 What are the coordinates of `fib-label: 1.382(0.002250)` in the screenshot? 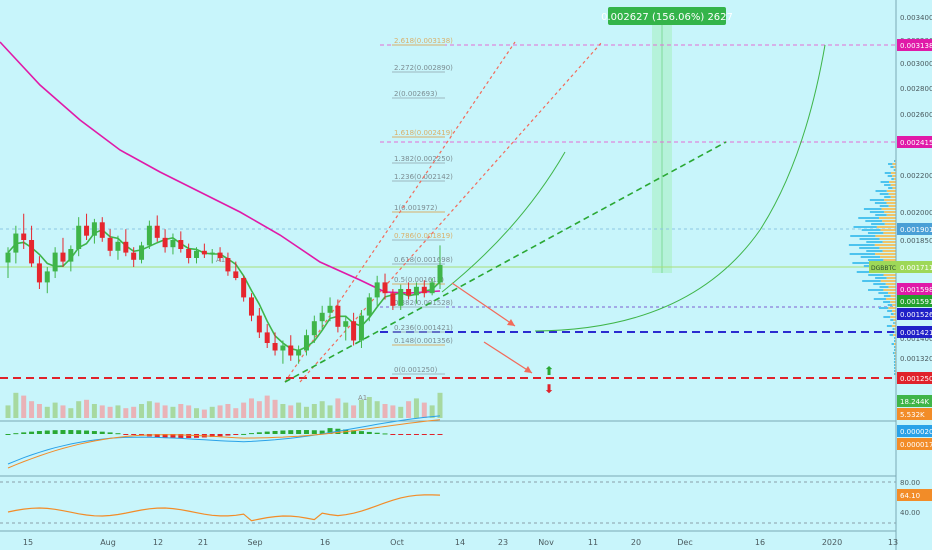 It's located at (423, 159).